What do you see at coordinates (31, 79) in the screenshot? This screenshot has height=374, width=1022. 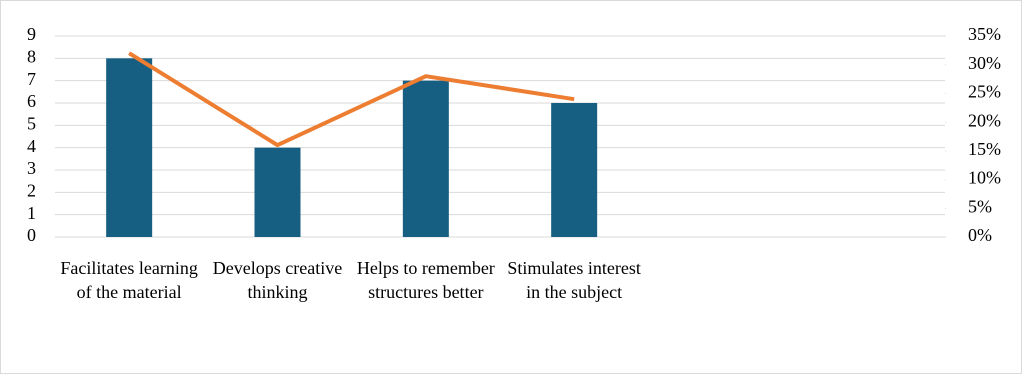 I see `y-tick-label: 7` at bounding box center [31, 79].